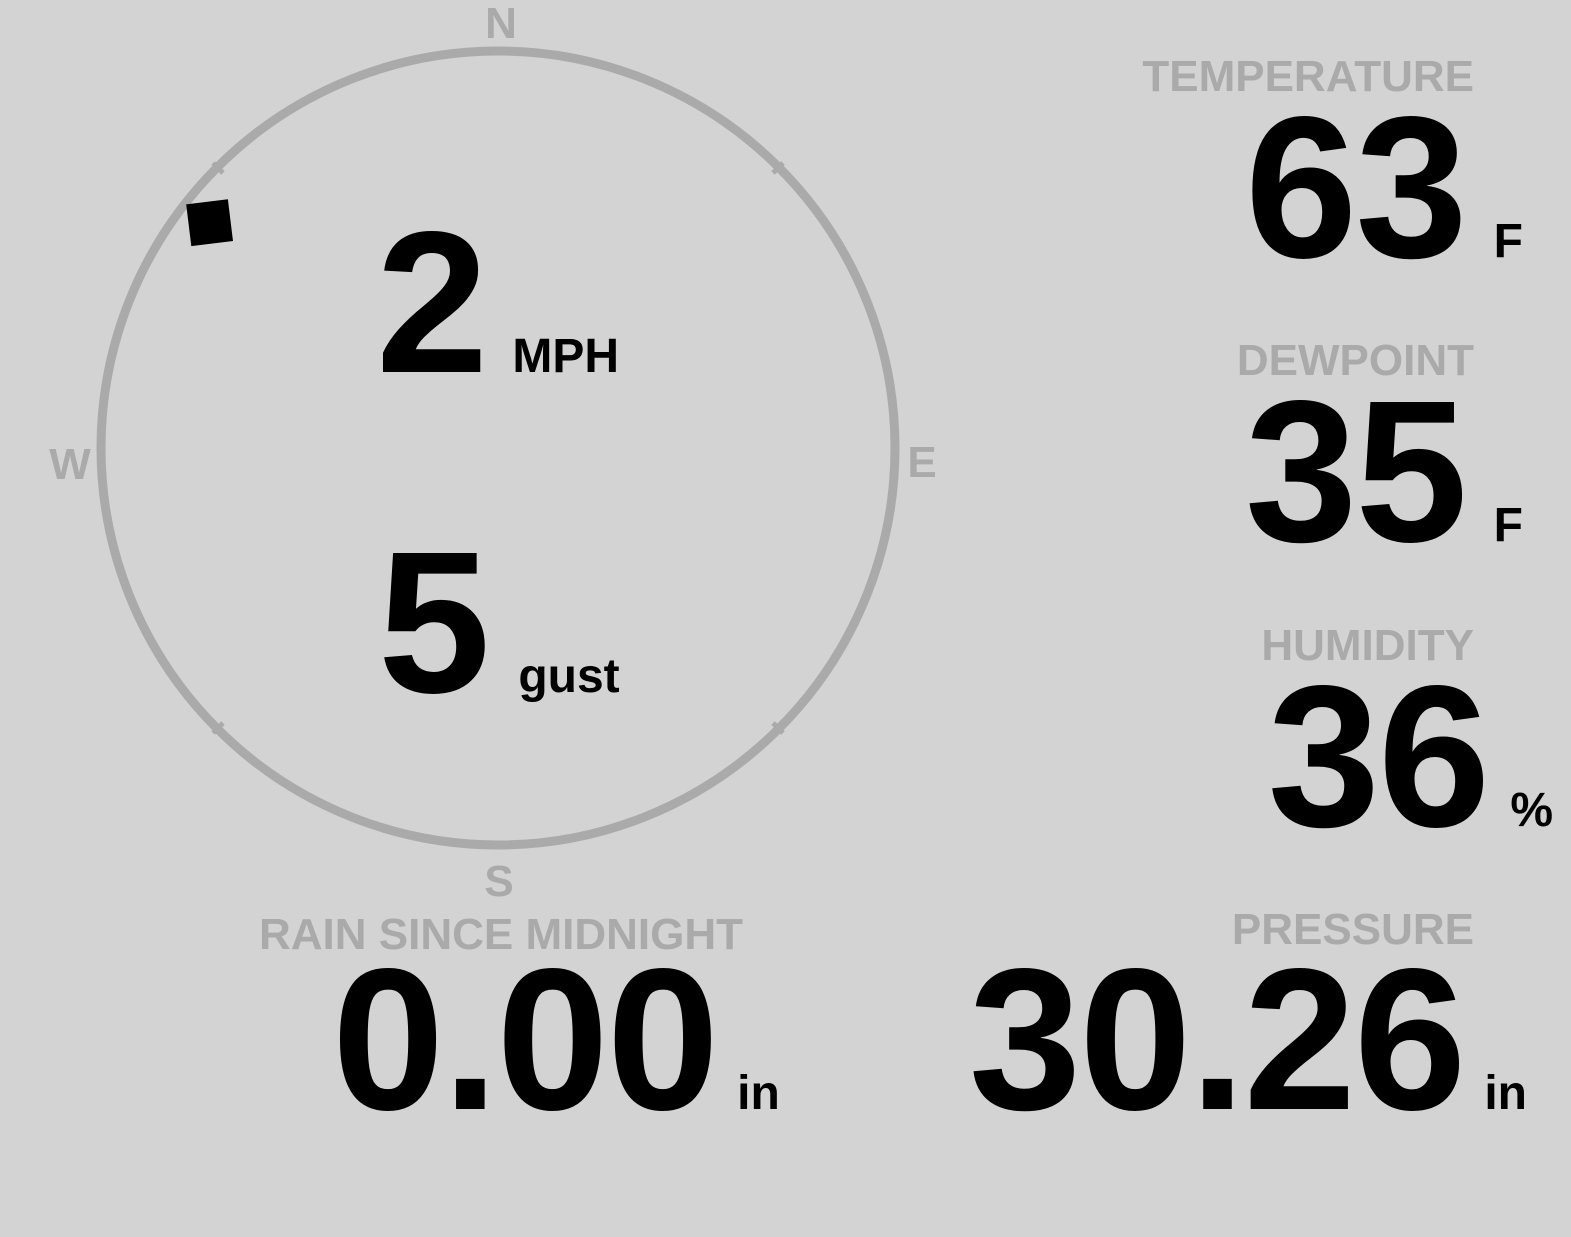 Image resolution: width=1571 pixels, height=1237 pixels. I want to click on temperature-reading: 63 F, so click(1384, 187).